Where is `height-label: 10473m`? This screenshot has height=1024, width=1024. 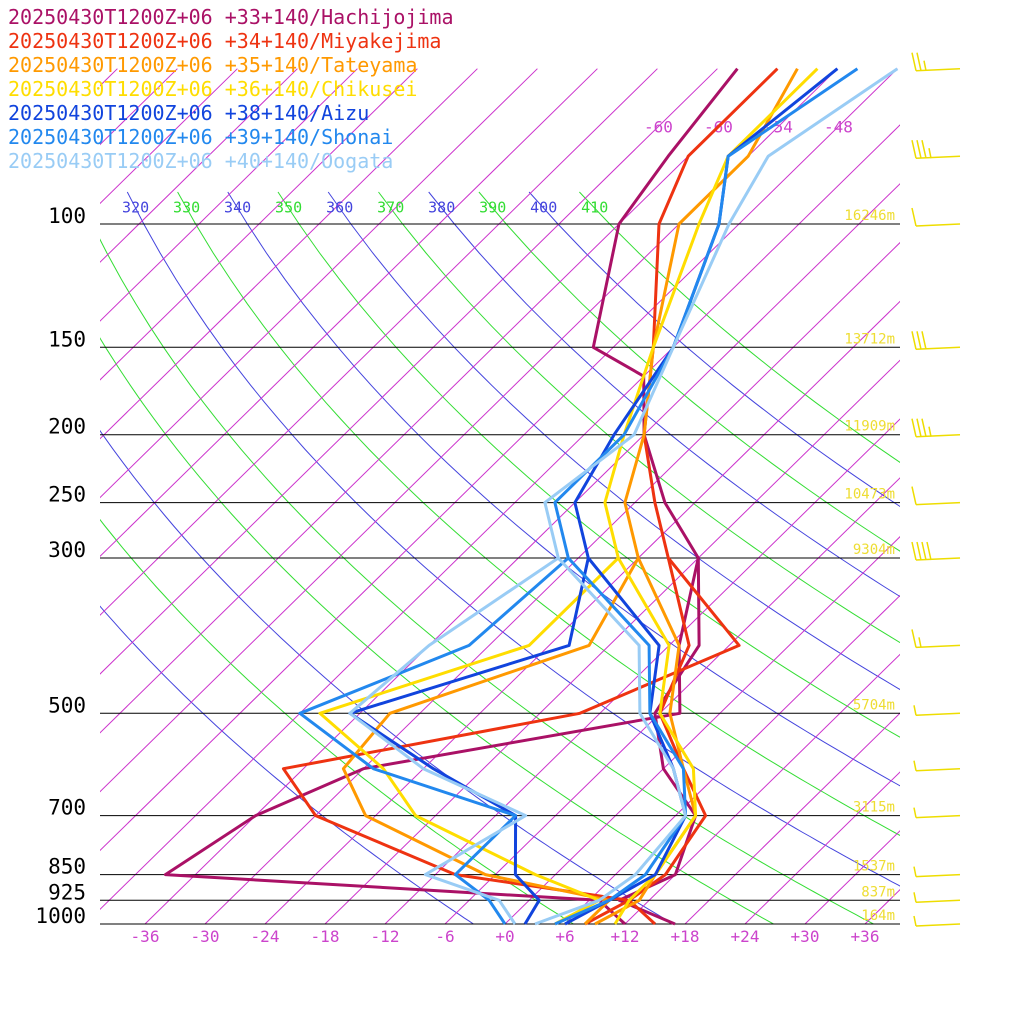 height-label: 10473m is located at coordinates (869, 495).